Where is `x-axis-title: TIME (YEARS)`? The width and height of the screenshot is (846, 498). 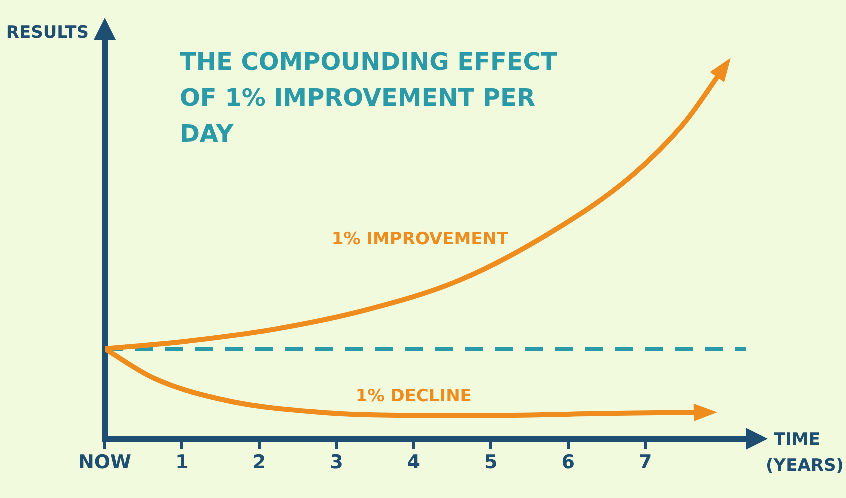
x-axis-title: TIME (YEARS) is located at coordinates (805, 453).